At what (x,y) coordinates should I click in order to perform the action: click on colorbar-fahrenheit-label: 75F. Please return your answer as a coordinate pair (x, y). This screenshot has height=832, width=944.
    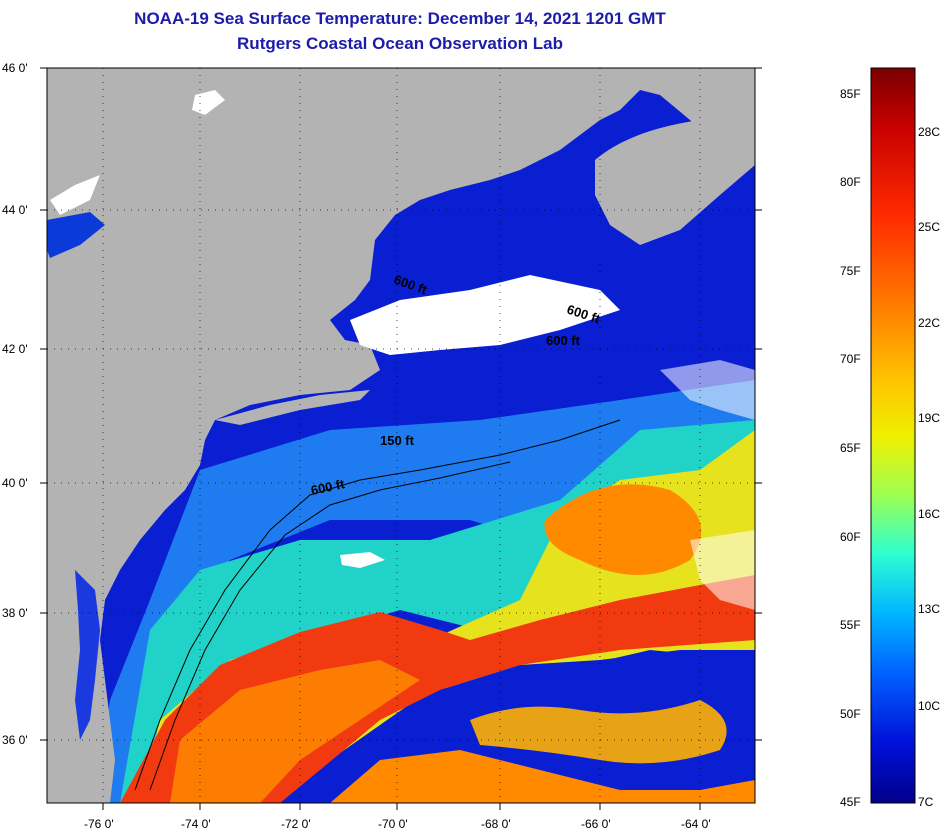
    Looking at the image, I should click on (850, 271).